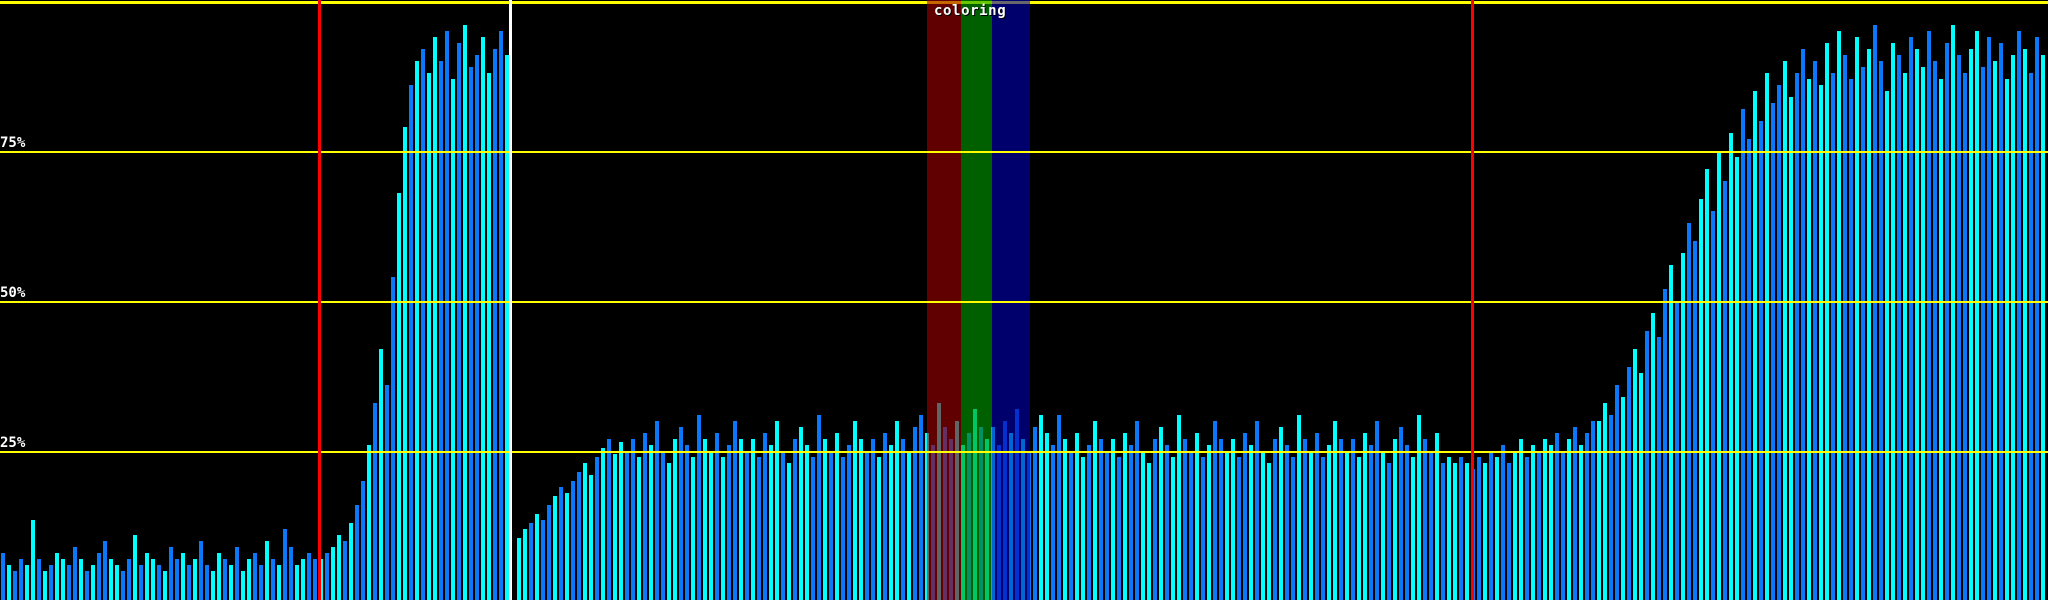 Image resolution: width=2048 pixels, height=600 pixels. Describe the element at coordinates (510, 300) in the screenshot. I see `white-cursor-line` at that location.